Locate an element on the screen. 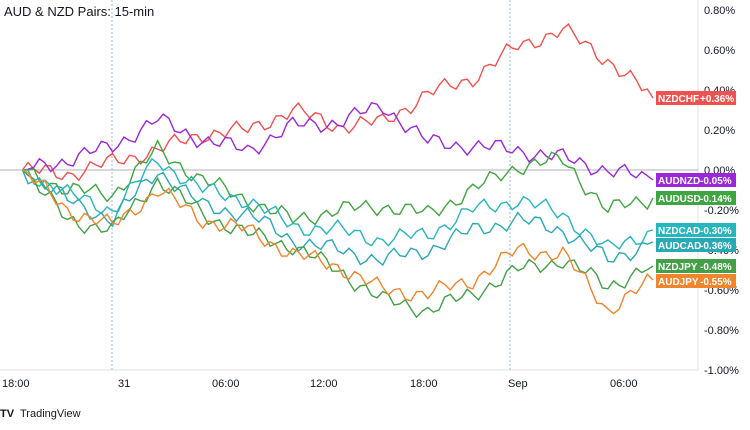  value-tag-name: NZDJPY is located at coordinates (678, 267).